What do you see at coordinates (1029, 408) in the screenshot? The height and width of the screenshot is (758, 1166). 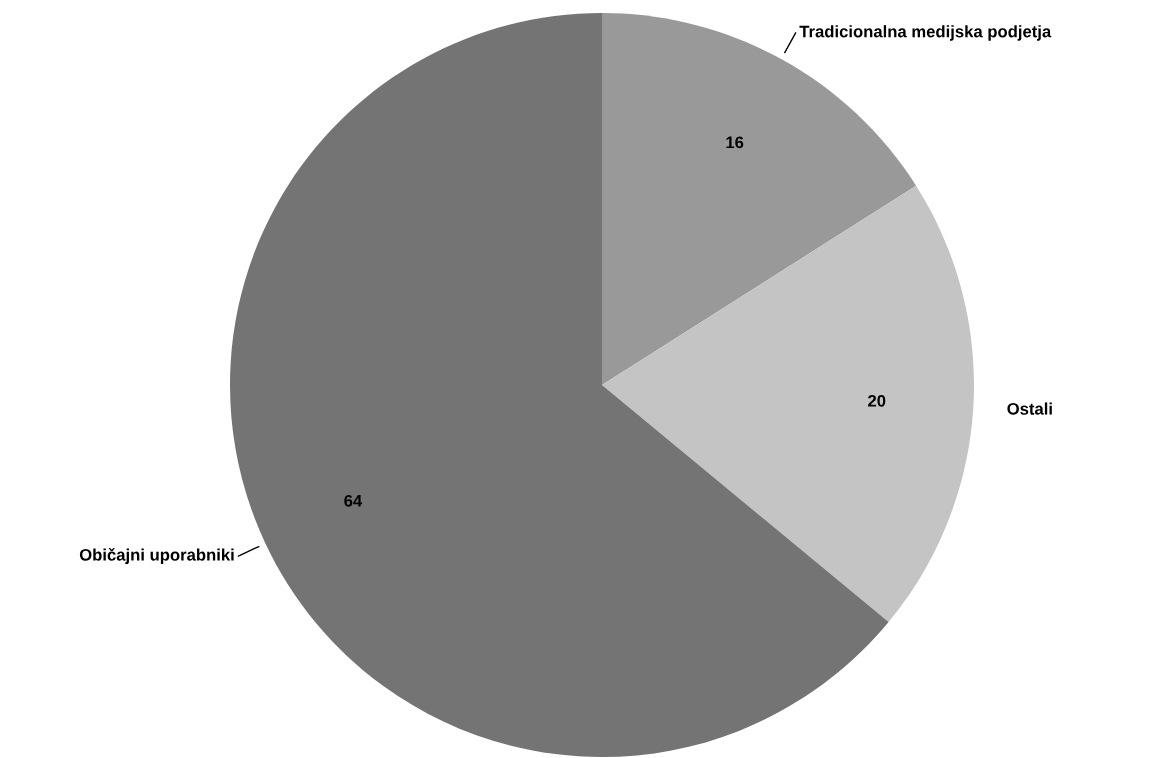 I see `slice-label: Ostali` at bounding box center [1029, 408].